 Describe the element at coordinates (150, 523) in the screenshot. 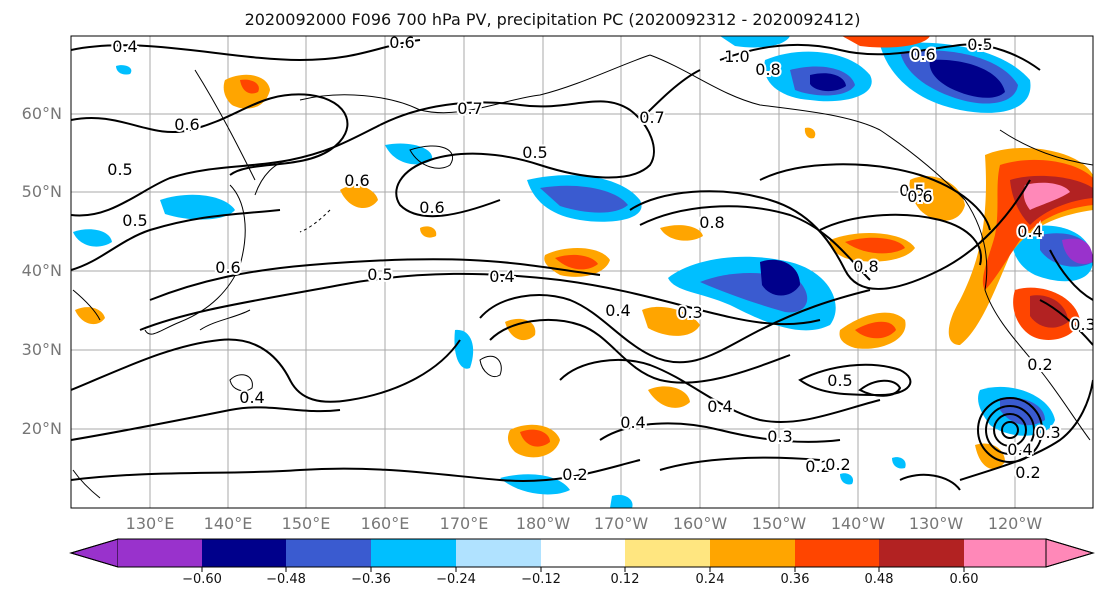

I see `lon-label: 130°E` at that location.